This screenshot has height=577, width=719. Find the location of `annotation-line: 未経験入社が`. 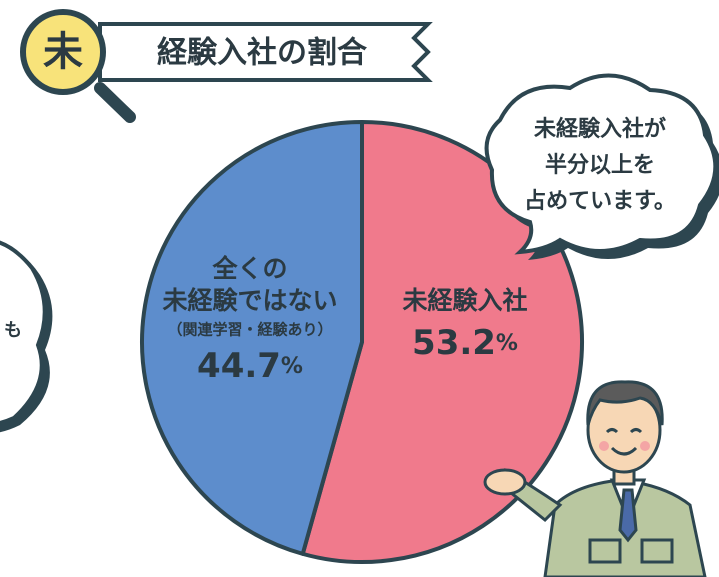

annotation-line: 未経験入社が is located at coordinates (600, 129).